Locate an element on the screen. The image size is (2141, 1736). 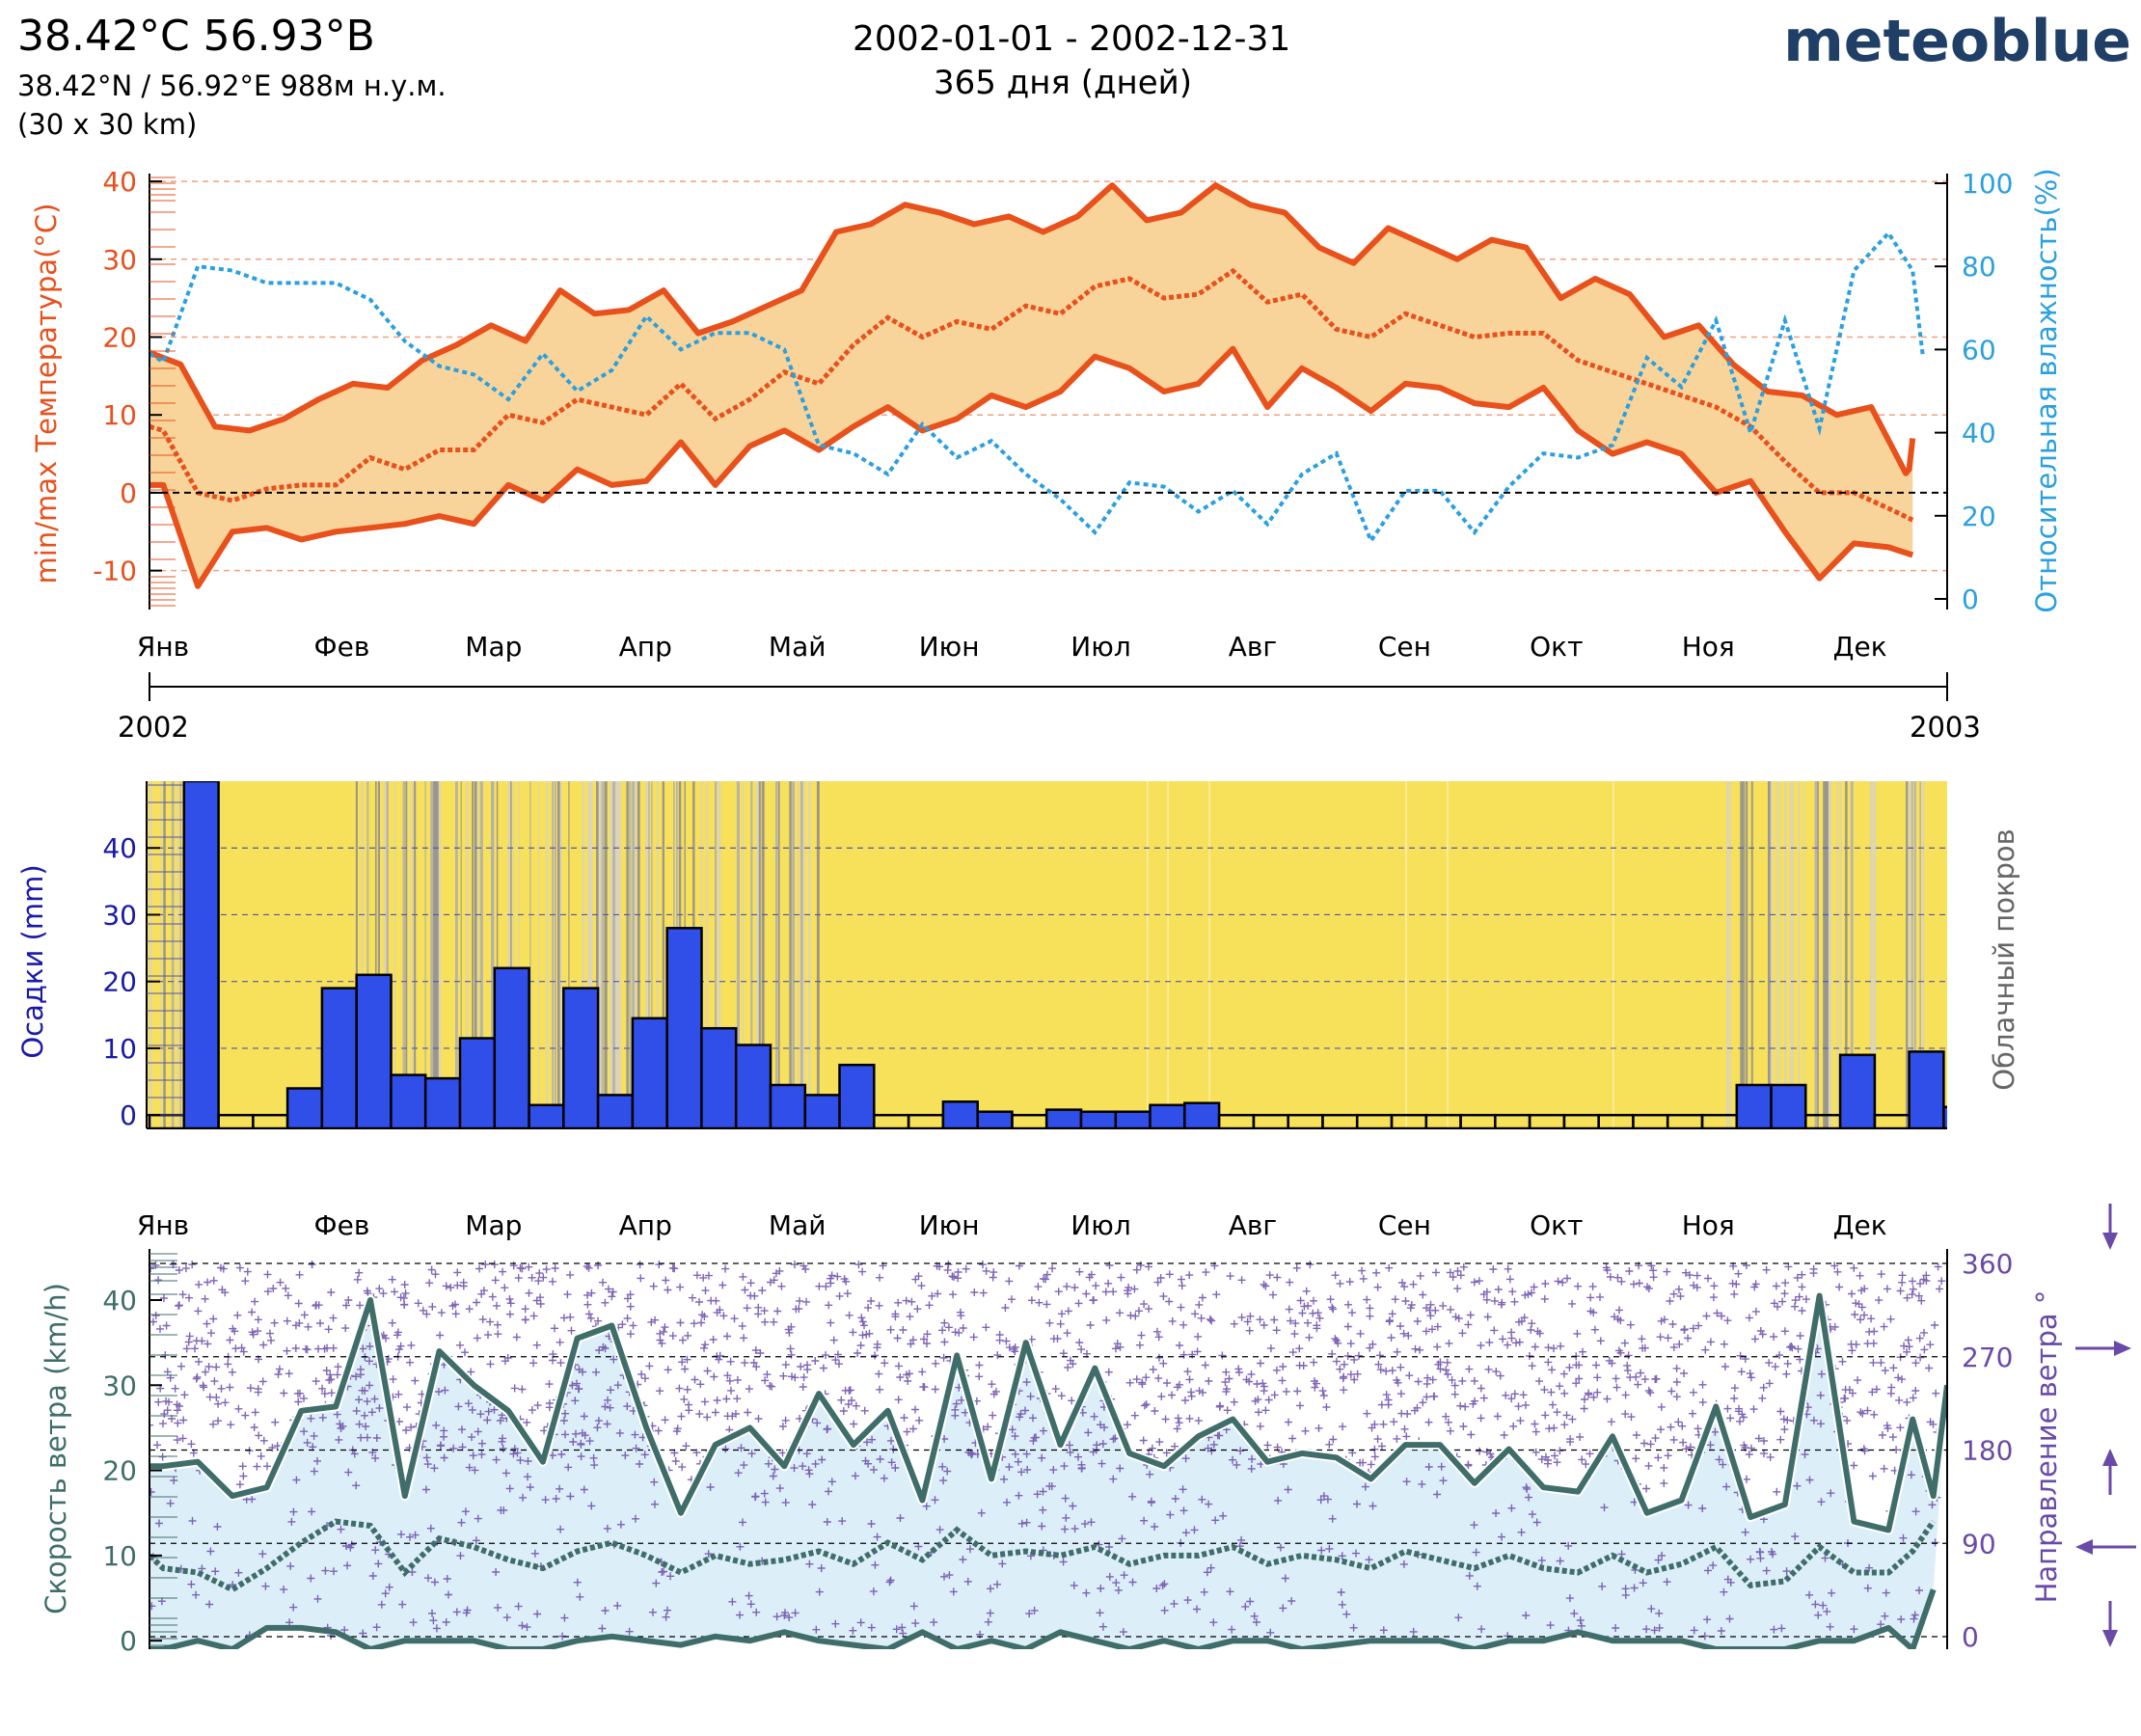
humidity-tick-label: 20 is located at coordinates (1979, 516).